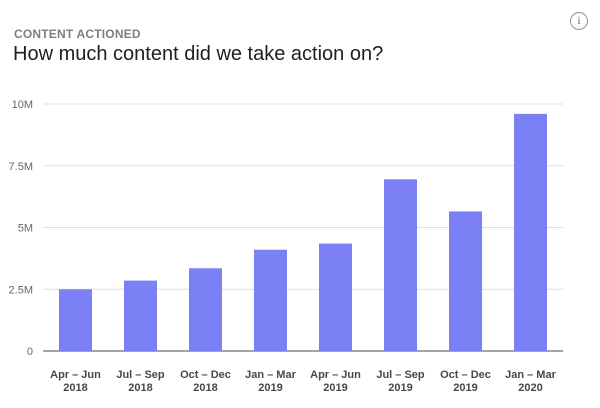 Image resolution: width=600 pixels, height=408 pixels. Describe the element at coordinates (198, 54) in the screenshot. I see `chart-title: How much content did we take action on?` at that location.